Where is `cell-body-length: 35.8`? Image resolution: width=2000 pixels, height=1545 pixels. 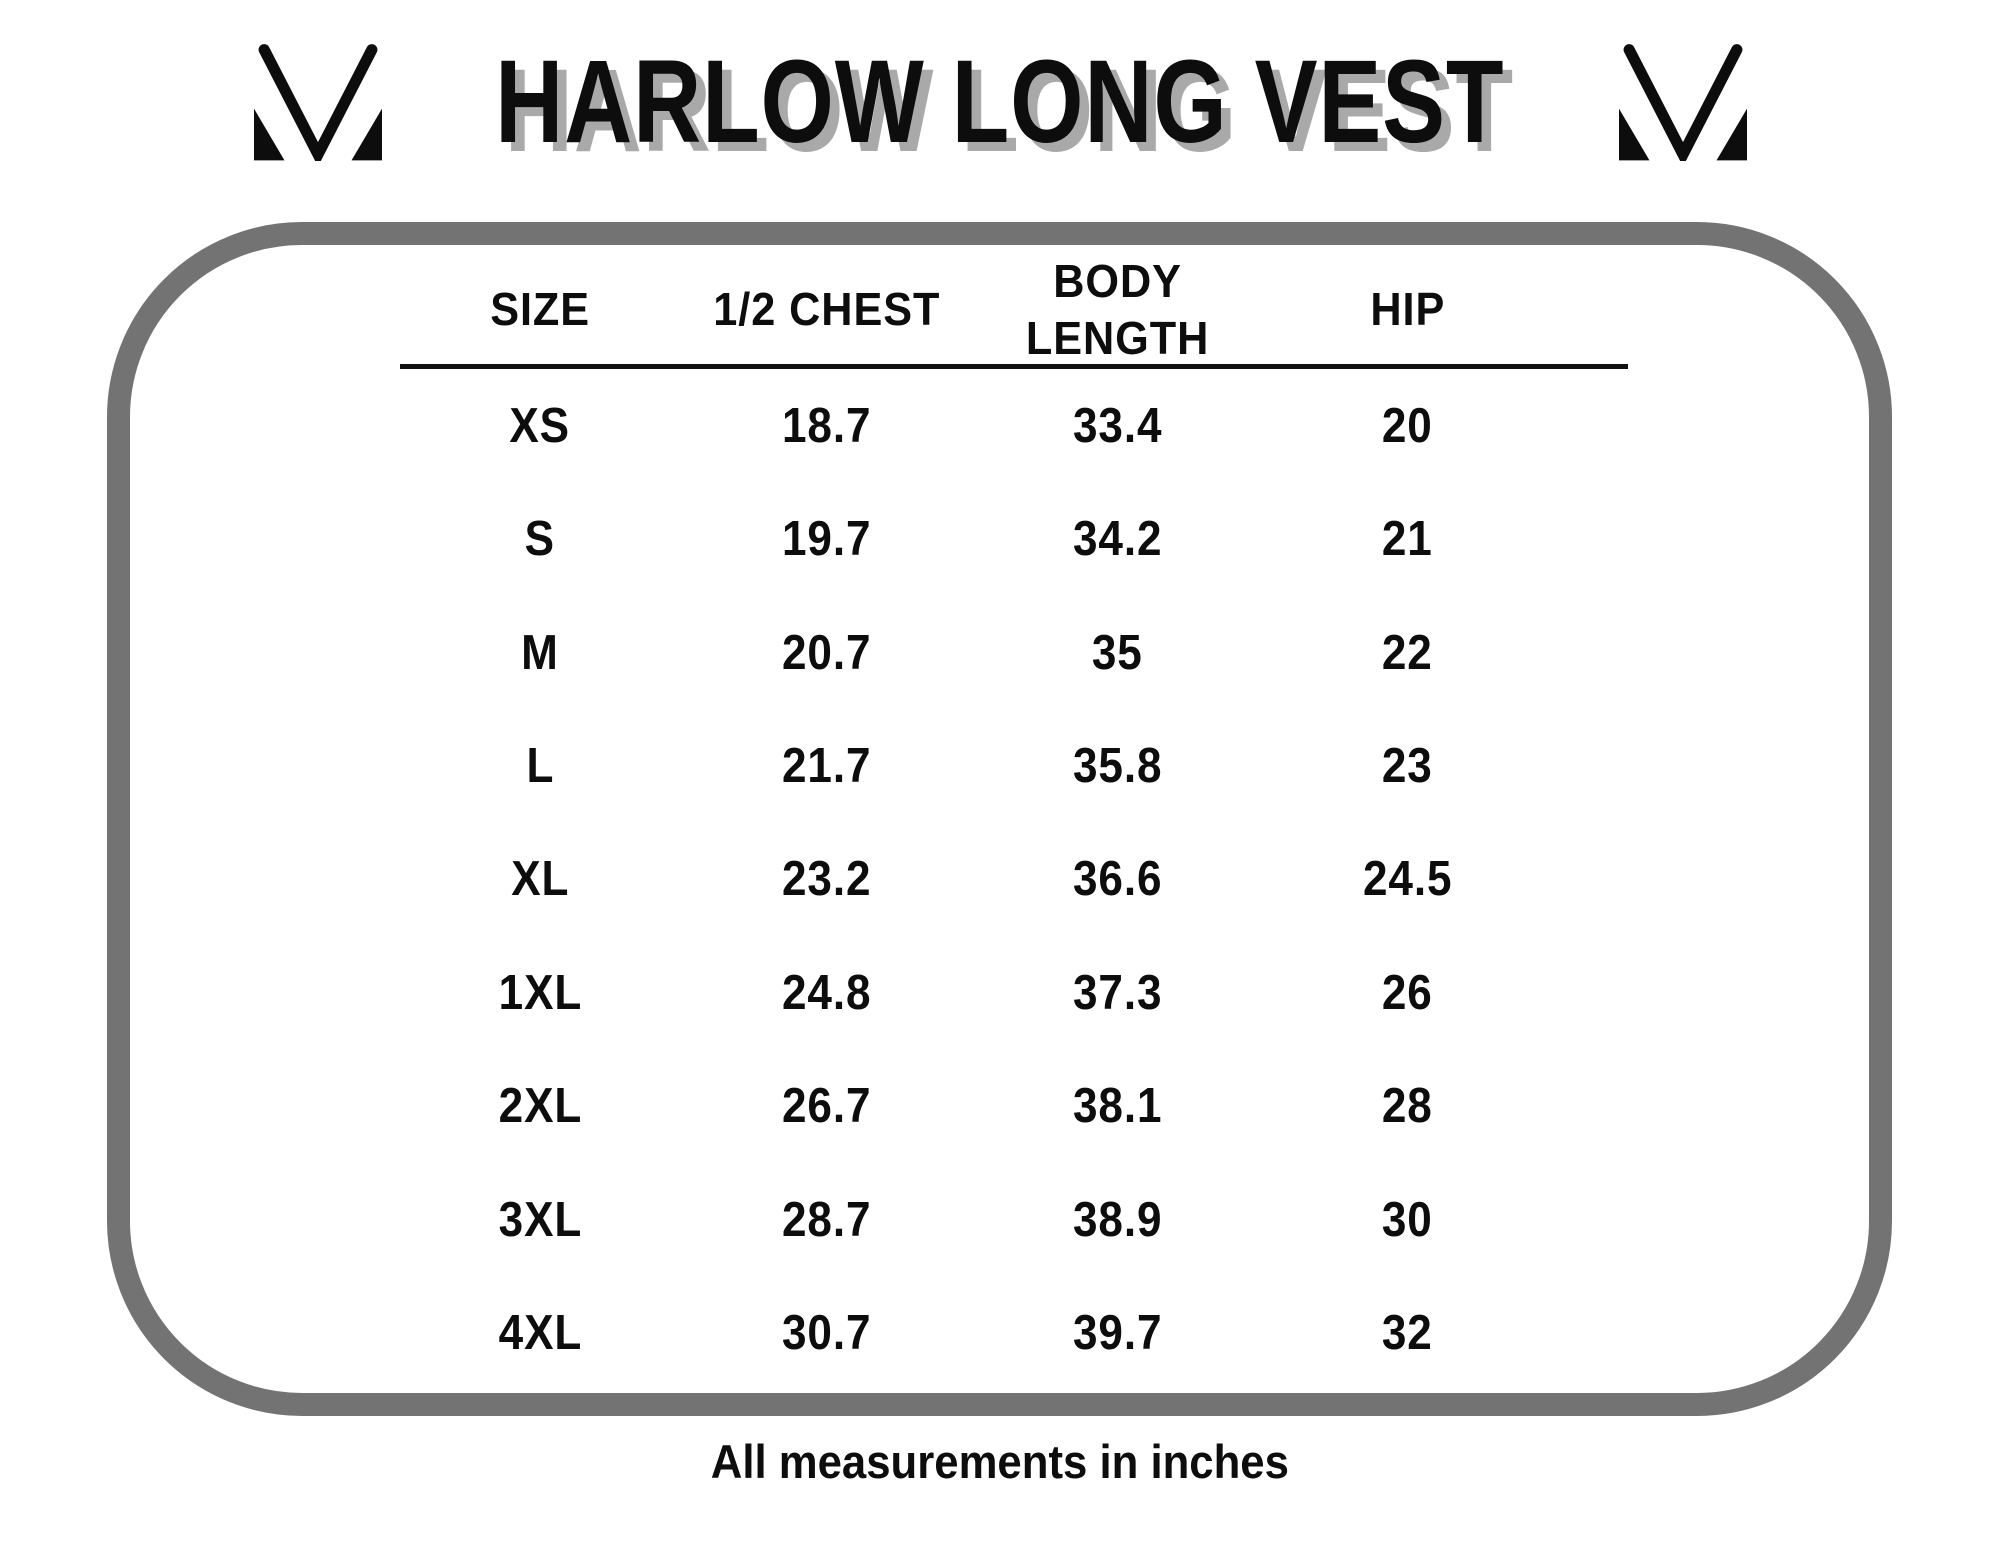 cell-body-length: 35.8 is located at coordinates (1117, 766).